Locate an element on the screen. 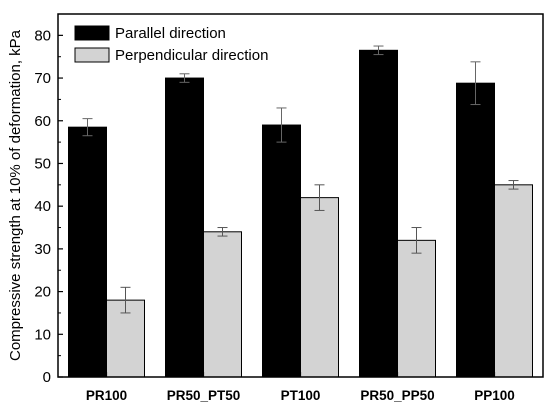  y-tick-label: 70 is located at coordinates (42, 78).